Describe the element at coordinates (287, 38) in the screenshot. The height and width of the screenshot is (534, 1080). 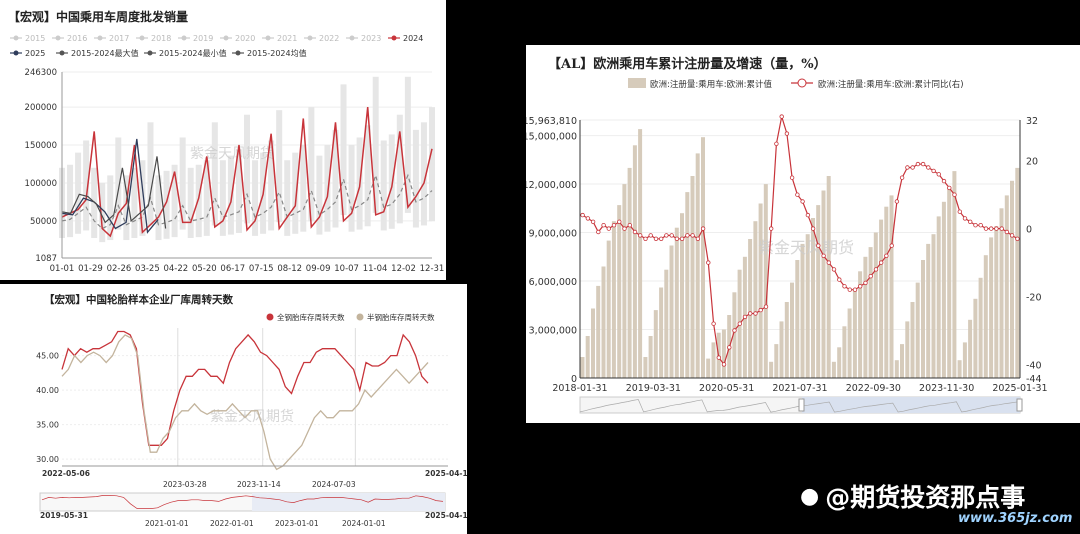
I see `legend-label: 2021` at that location.